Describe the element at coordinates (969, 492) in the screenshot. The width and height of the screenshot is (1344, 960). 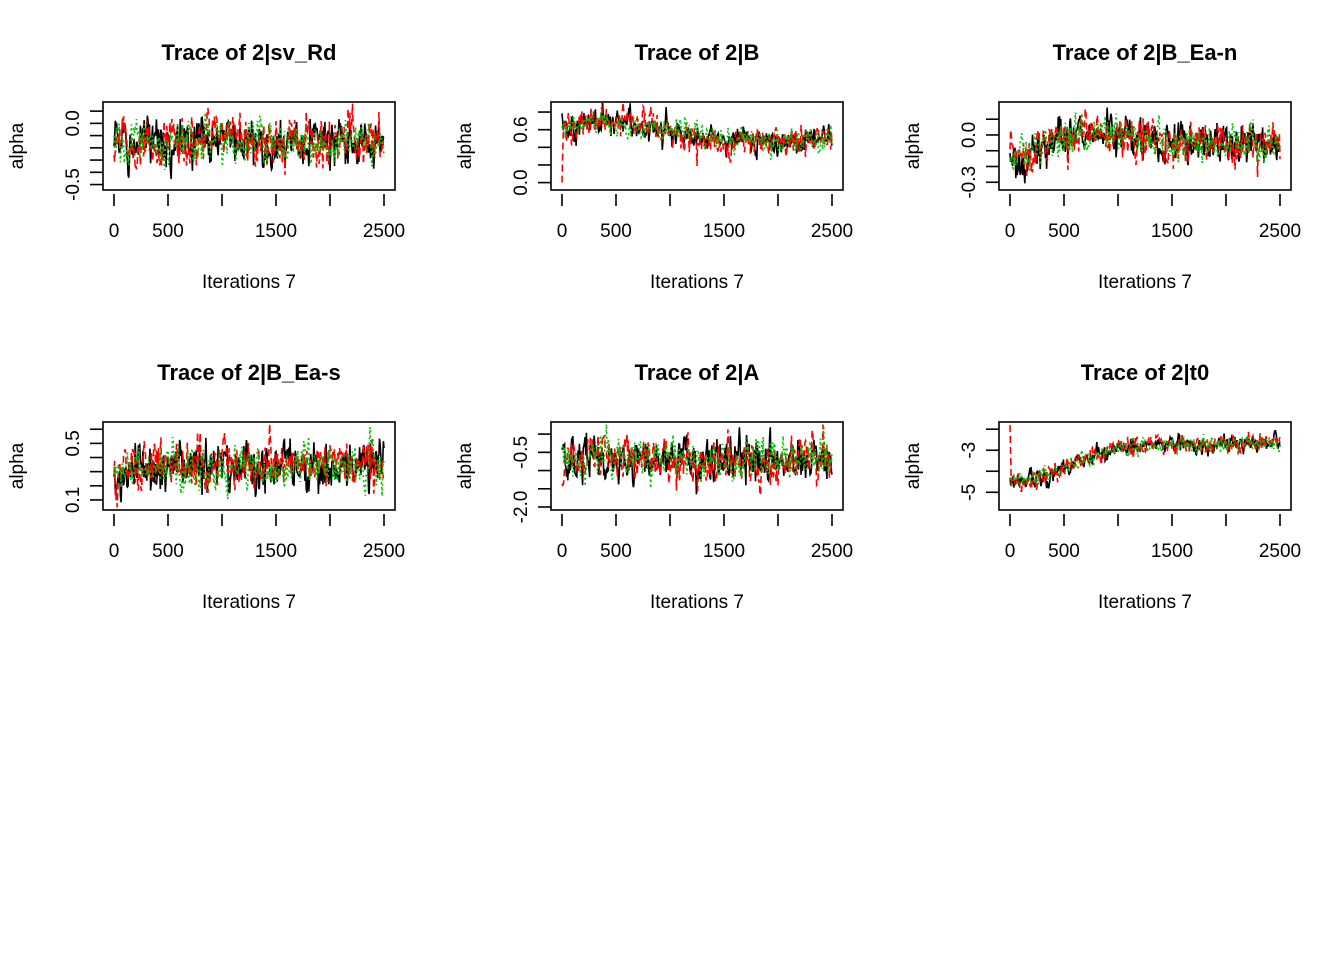
I see `y-tick-label: -5` at that location.